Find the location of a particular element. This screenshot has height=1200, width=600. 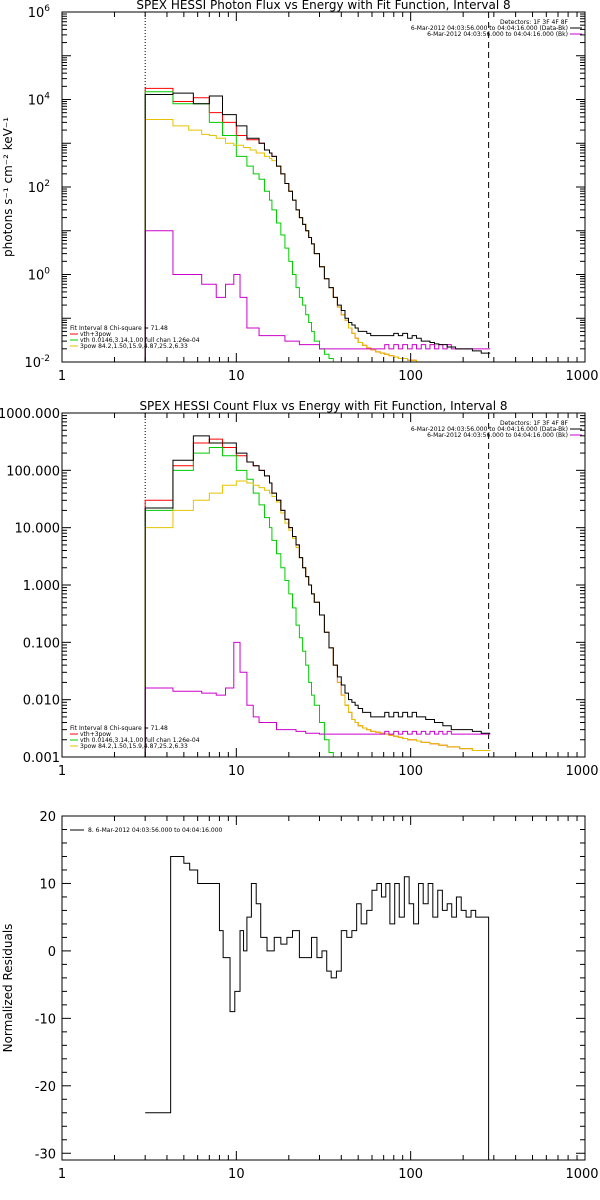

y-tick-label: 1000.000 is located at coordinates (30, 414).